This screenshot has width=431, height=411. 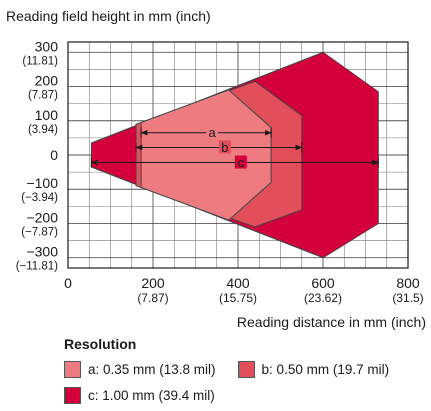 I want to click on y-tick-sublabel: (−3.94), so click(x=39, y=198).